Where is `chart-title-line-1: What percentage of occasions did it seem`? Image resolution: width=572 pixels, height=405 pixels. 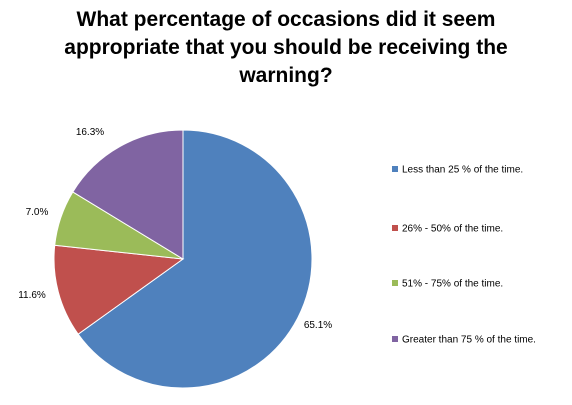
chart-title-line-1: What percentage of occasions did it seem is located at coordinates (286, 19).